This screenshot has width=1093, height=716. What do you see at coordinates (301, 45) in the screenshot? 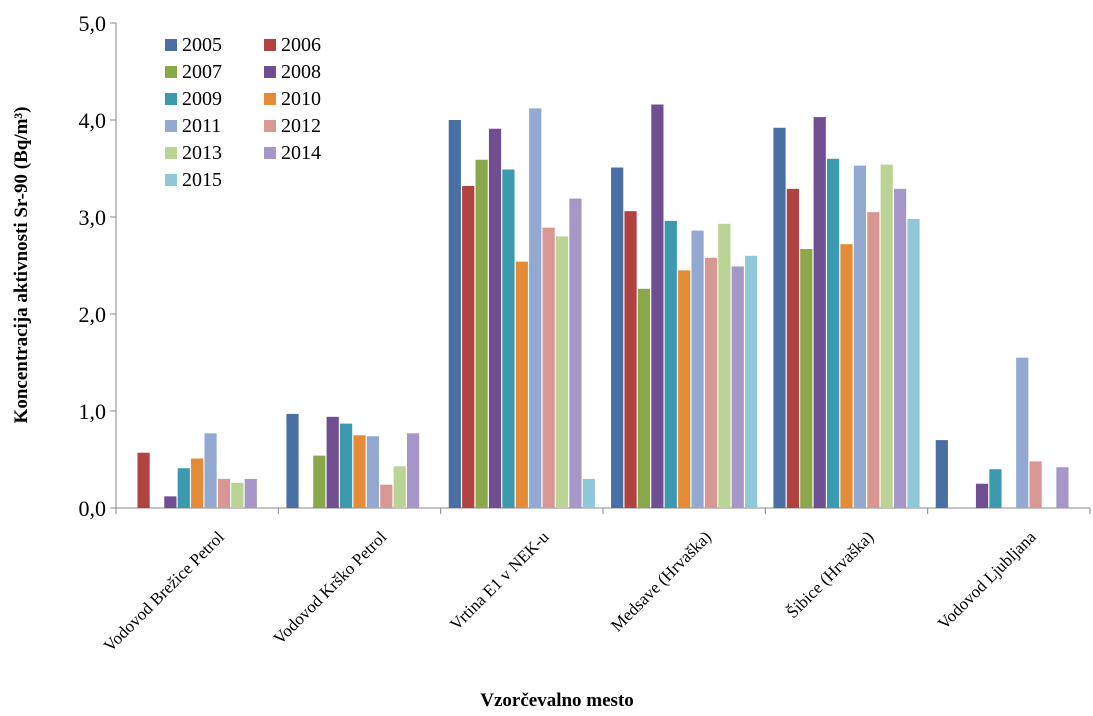
I see `legend-label: 2006` at bounding box center [301, 45].